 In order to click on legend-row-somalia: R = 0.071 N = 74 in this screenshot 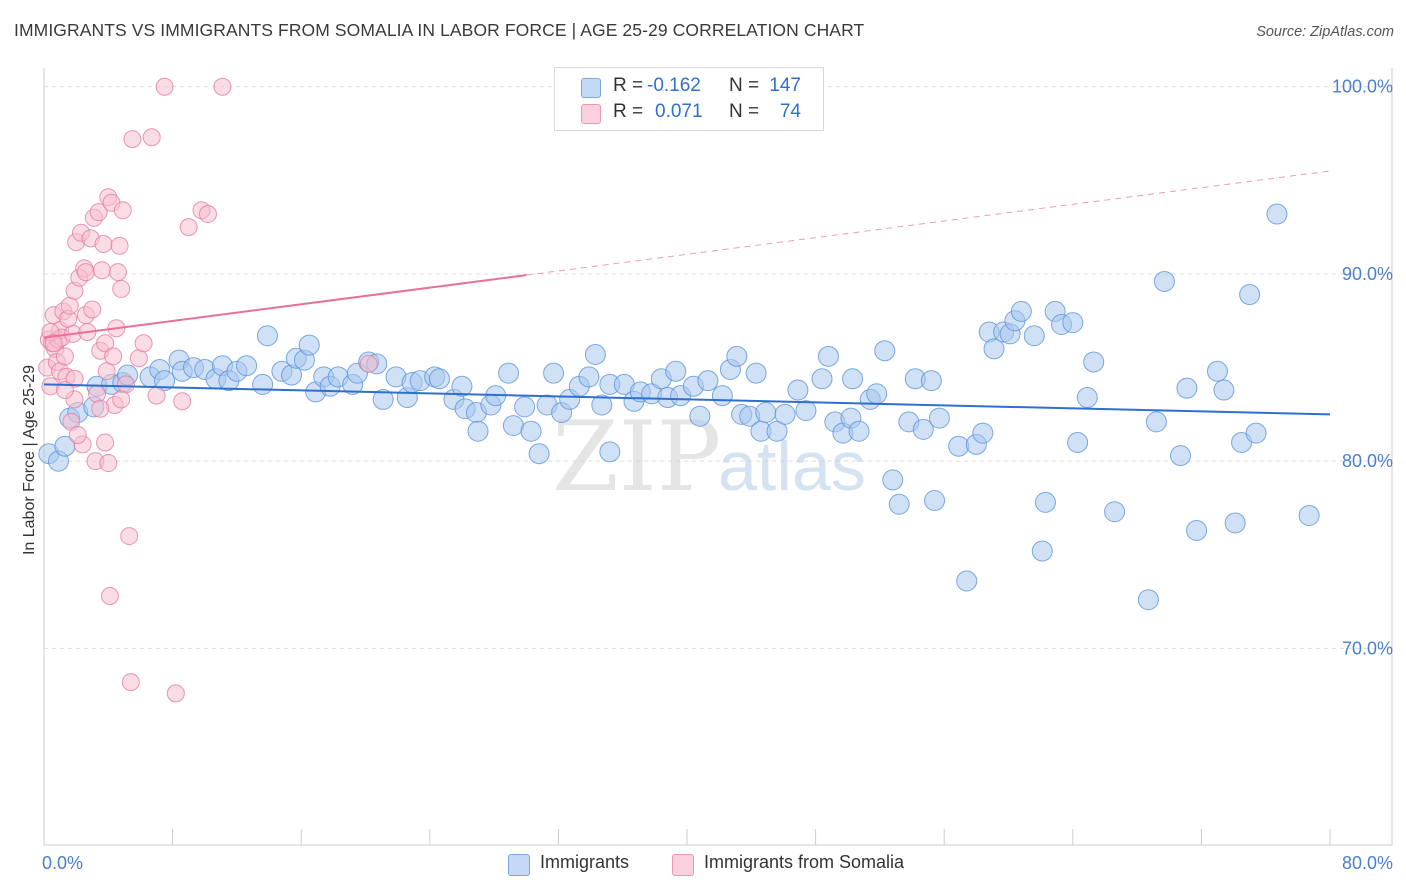, I will do `click(689, 114)`.